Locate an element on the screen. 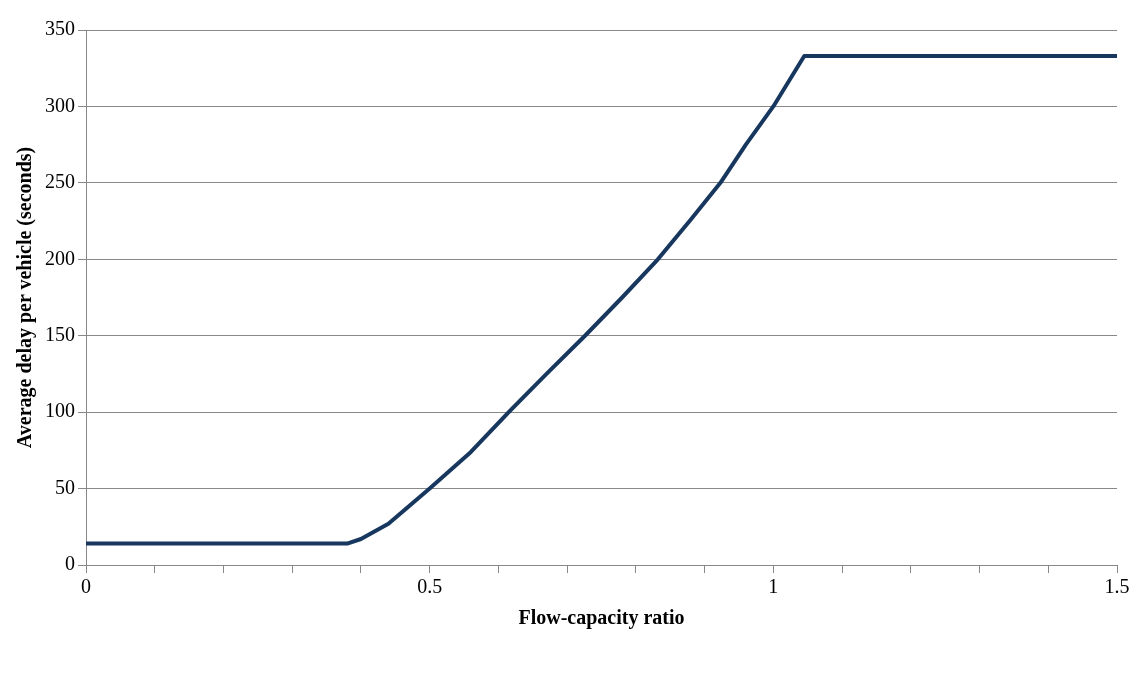 The image size is (1147, 675). x-tick-label: 1 is located at coordinates (773, 586).